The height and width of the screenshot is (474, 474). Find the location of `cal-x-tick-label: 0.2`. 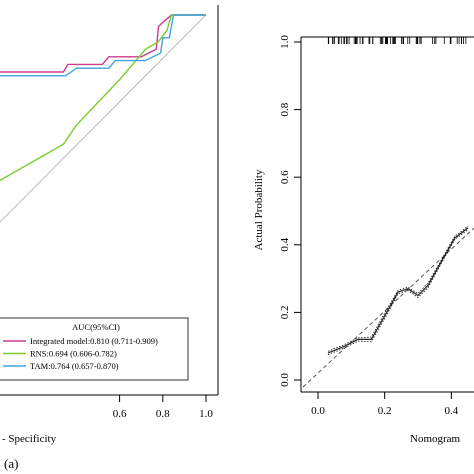

cal-x-tick-label: 0.2 is located at coordinates (385, 411).